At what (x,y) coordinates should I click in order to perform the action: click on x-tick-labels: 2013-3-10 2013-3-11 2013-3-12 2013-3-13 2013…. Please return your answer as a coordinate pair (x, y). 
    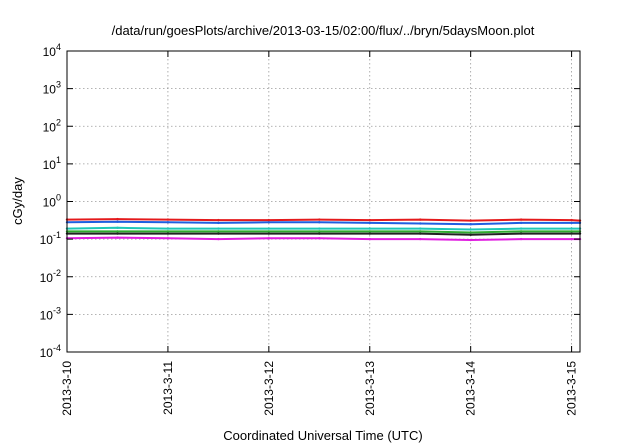
    Looking at the image, I should click on (319, 388).